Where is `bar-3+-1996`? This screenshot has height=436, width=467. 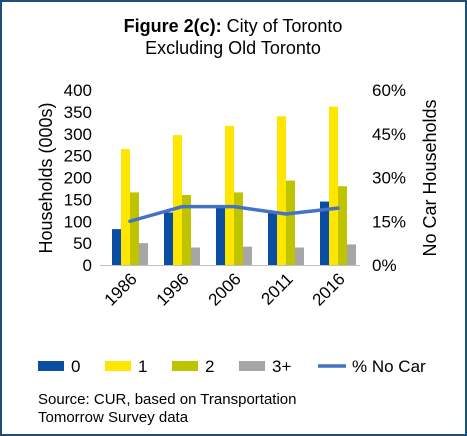
bar-3+-1996 is located at coordinates (195, 256).